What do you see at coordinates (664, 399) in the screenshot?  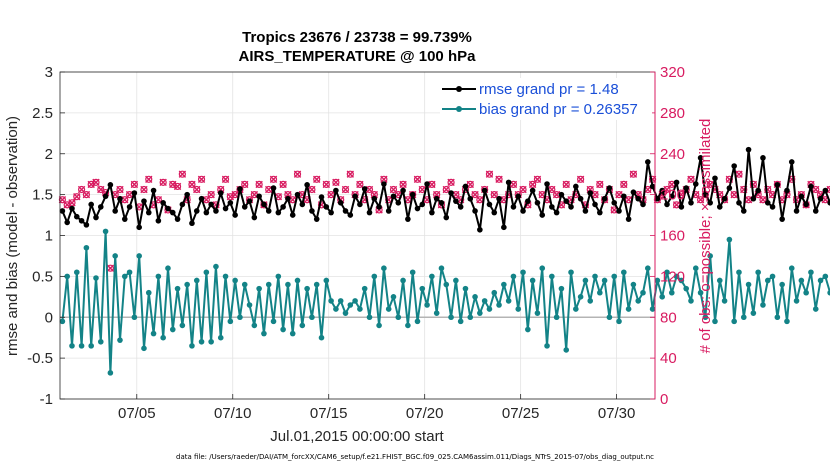 I see `right-tick-label: 0` at bounding box center [664, 399].